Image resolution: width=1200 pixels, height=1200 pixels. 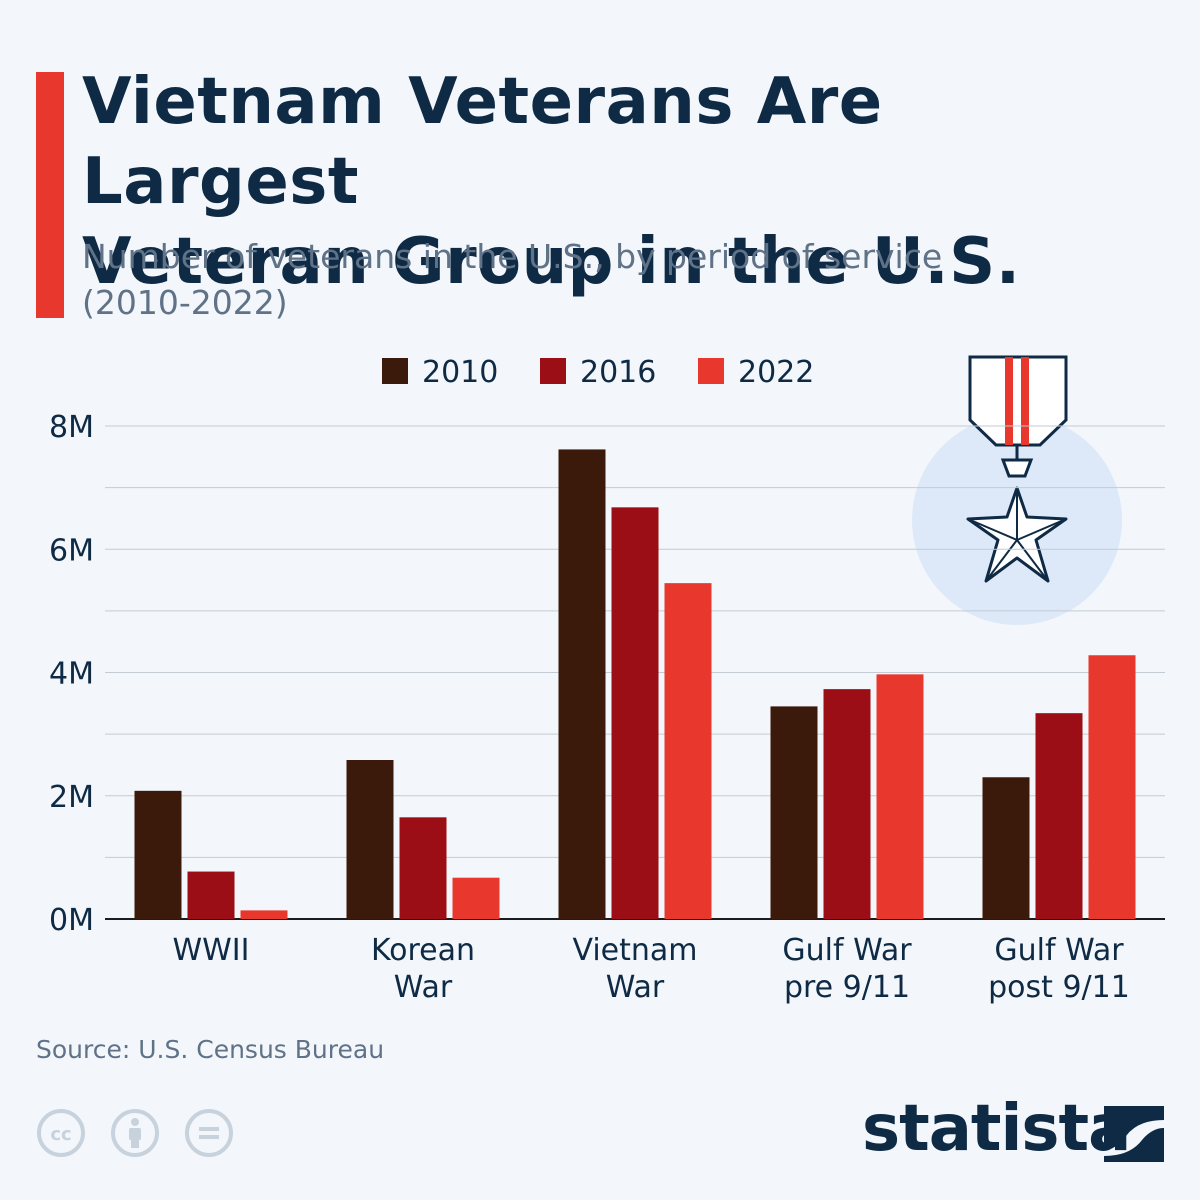 What do you see at coordinates (482, 142) in the screenshot?
I see `title-line-1: Vietnam Veterans Are Largest` at bounding box center [482, 142].